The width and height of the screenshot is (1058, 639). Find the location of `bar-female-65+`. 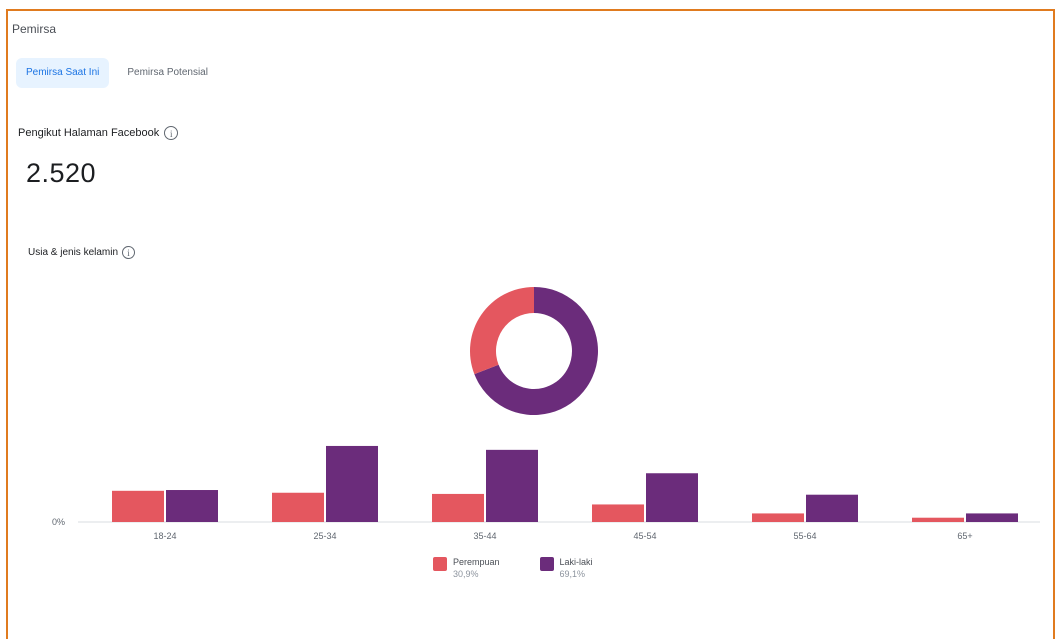

bar-female-65+ is located at coordinates (938, 519).